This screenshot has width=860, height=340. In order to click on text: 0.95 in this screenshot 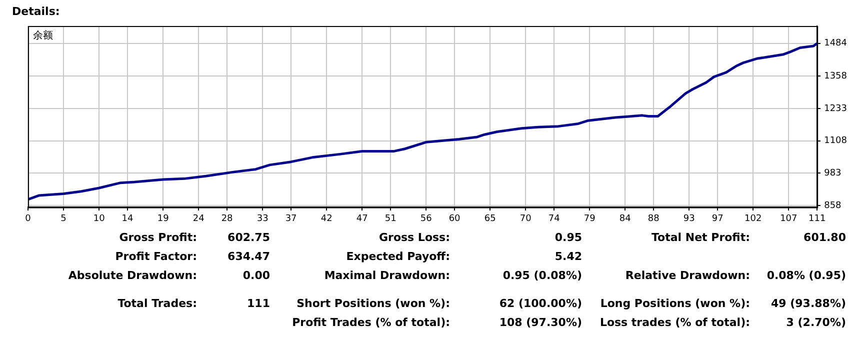, I will do `click(568, 237)`.